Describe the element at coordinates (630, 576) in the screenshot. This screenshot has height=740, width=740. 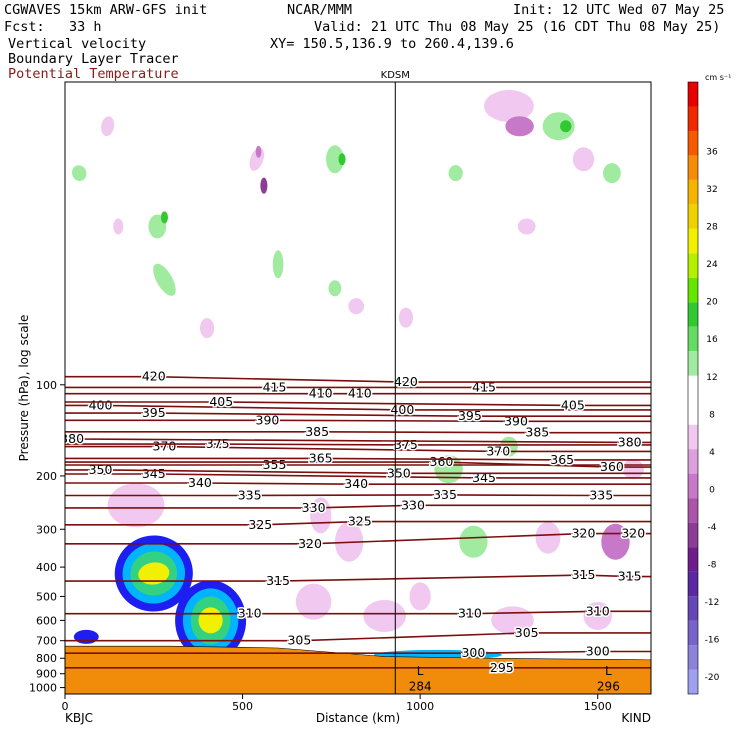
I see `theta-label: 315` at that location.